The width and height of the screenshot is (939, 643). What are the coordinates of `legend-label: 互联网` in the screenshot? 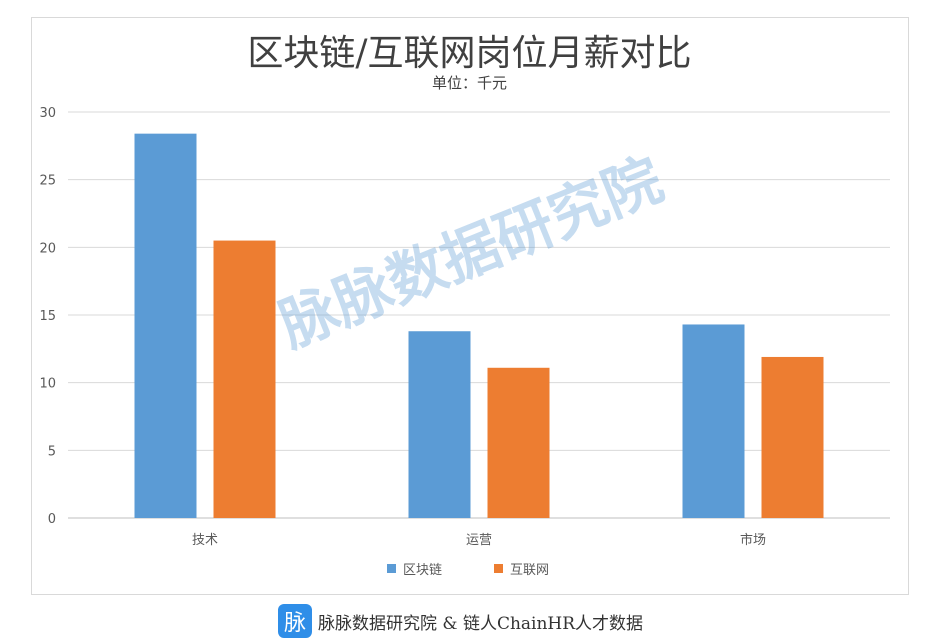 It's located at (529, 570).